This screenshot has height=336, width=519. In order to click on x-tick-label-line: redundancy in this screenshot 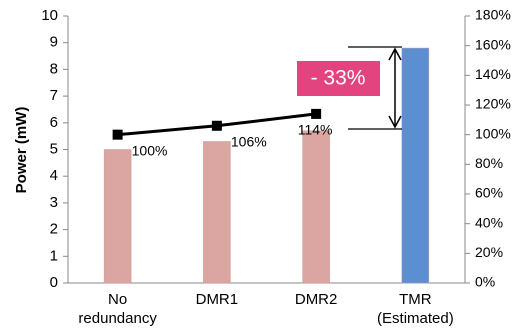, I will do `click(117, 318)`.